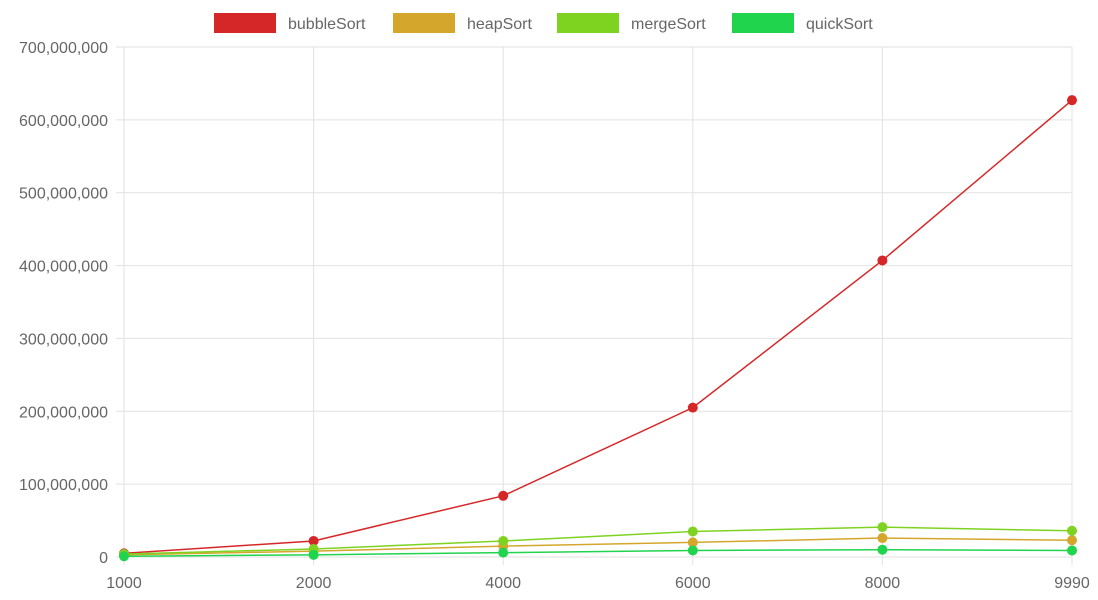 Image resolution: width=1098 pixels, height=600 pixels. Describe the element at coordinates (103, 558) in the screenshot. I see `y-tick-label: 0` at that location.